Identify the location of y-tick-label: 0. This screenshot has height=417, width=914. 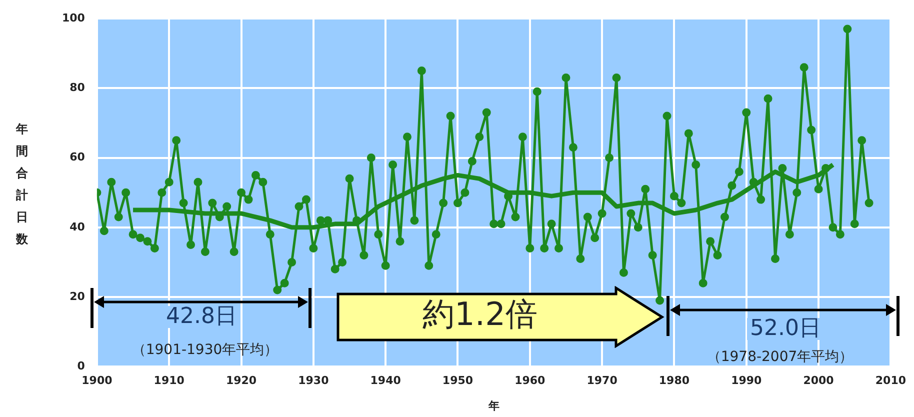
(81, 365).